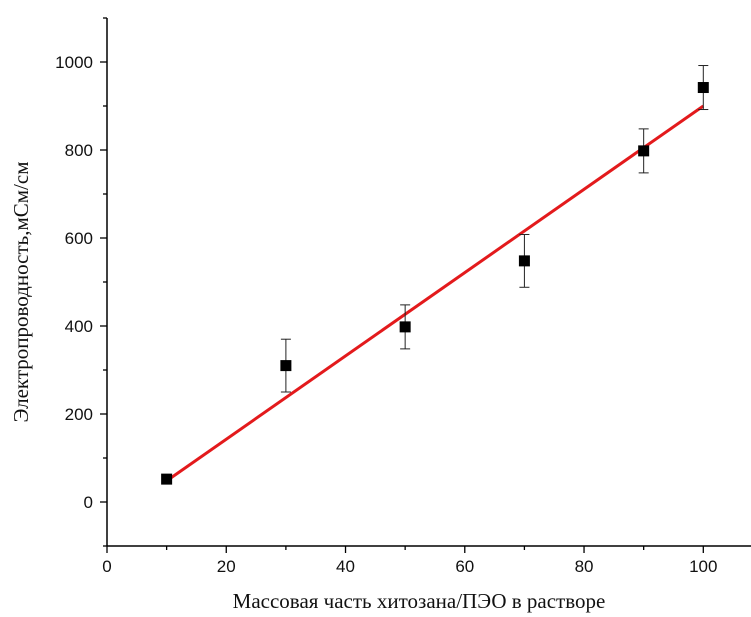 The height and width of the screenshot is (617, 751). I want to click on y-tick-label: 1000, so click(74, 62).